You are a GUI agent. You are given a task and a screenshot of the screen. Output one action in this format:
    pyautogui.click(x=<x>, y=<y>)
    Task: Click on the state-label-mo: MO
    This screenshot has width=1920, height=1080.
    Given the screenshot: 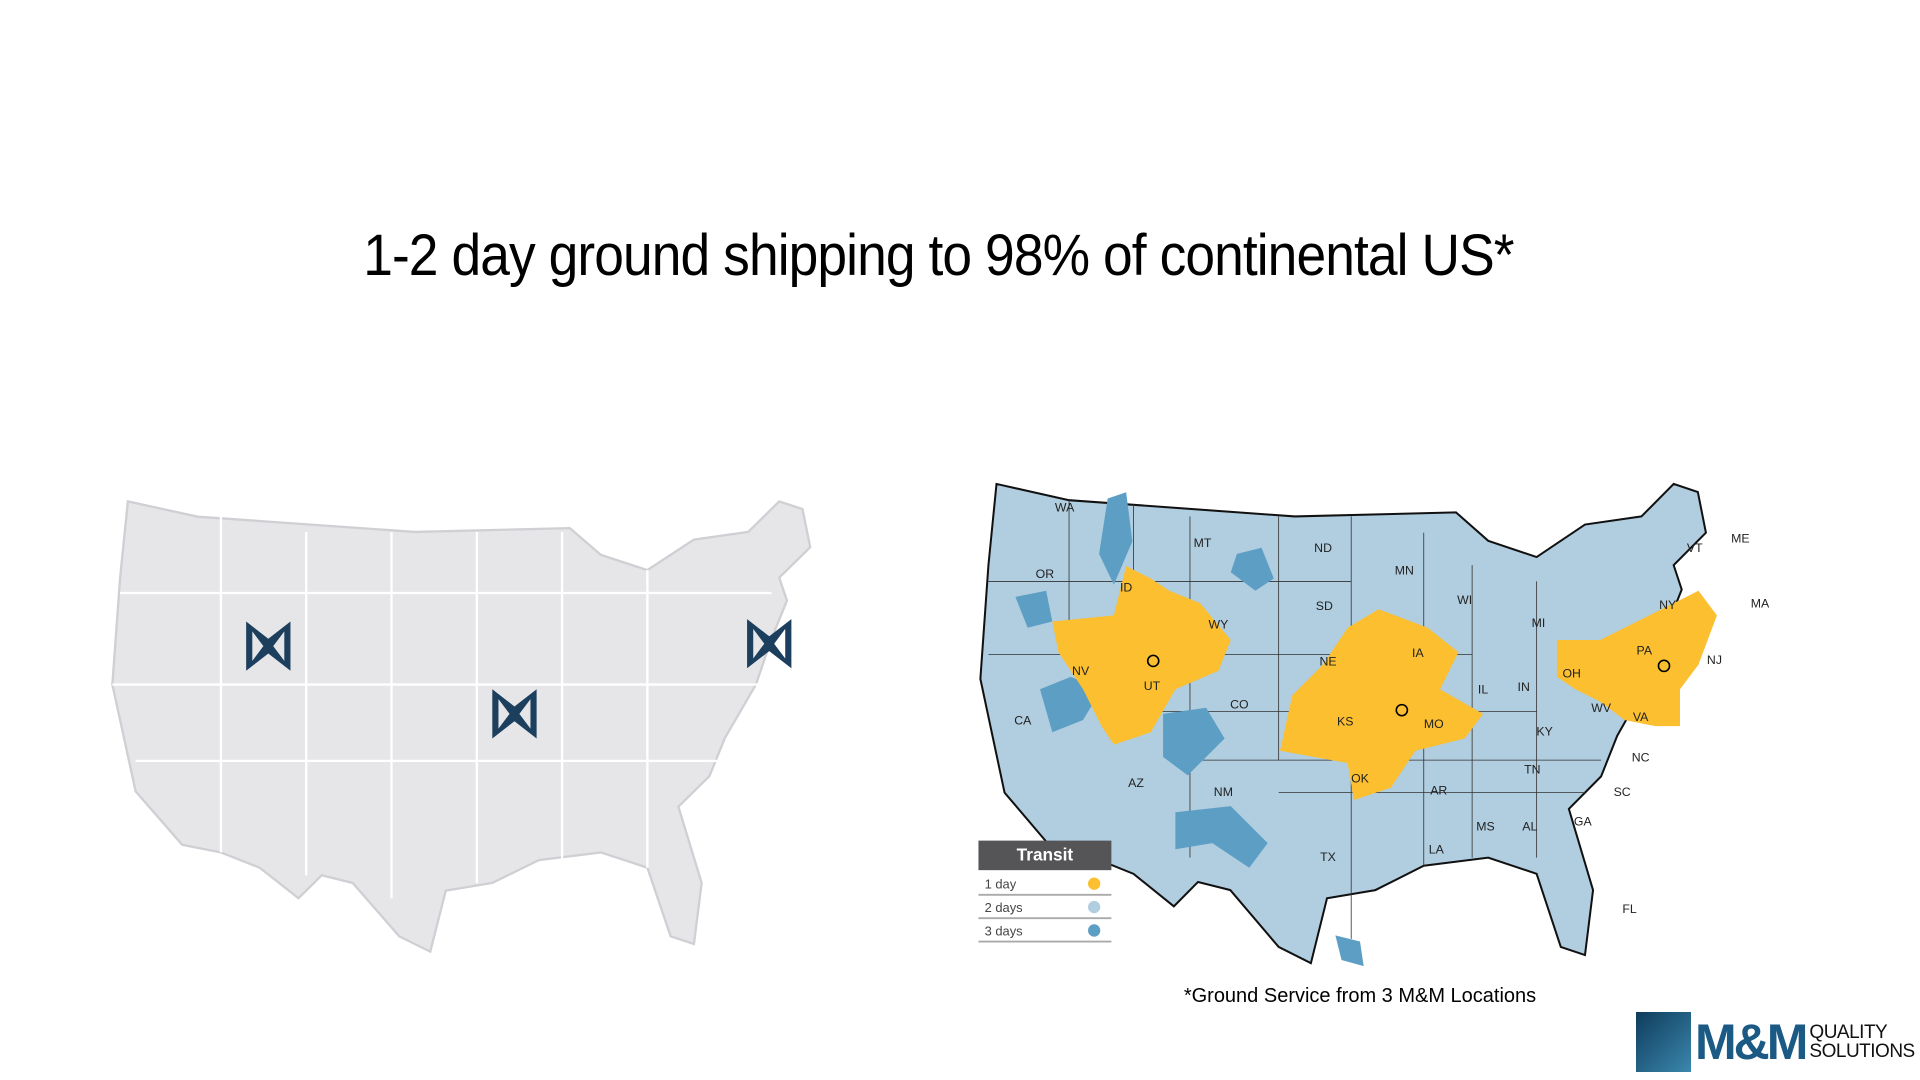 What is the action you would take?
    pyautogui.click(x=1434, y=724)
    